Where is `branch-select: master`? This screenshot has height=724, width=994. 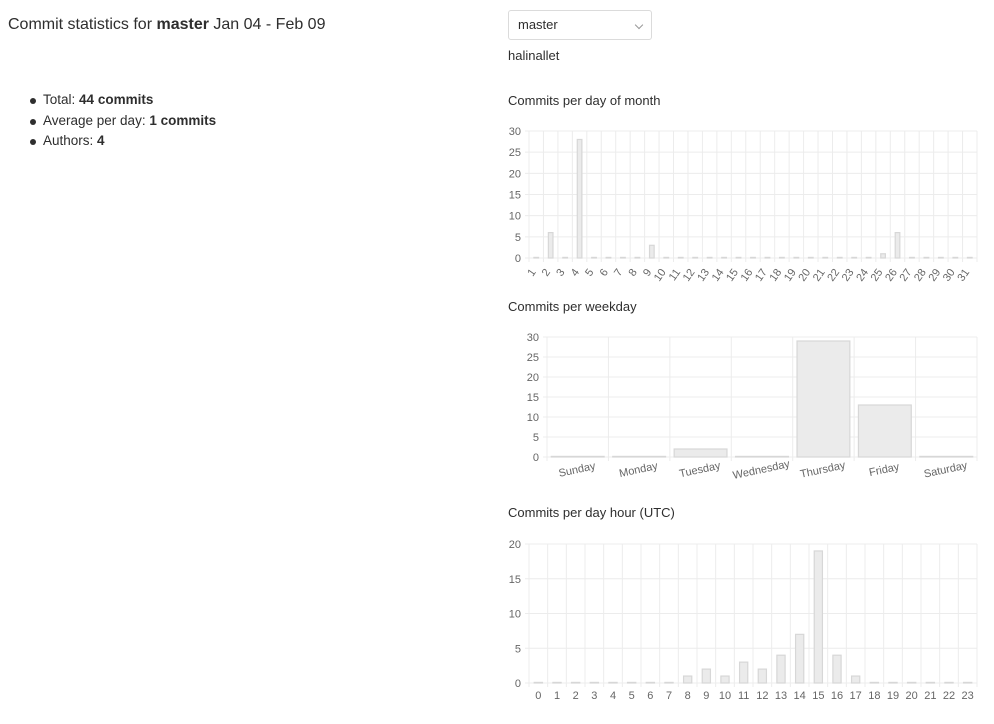
branch-select: master is located at coordinates (580, 25).